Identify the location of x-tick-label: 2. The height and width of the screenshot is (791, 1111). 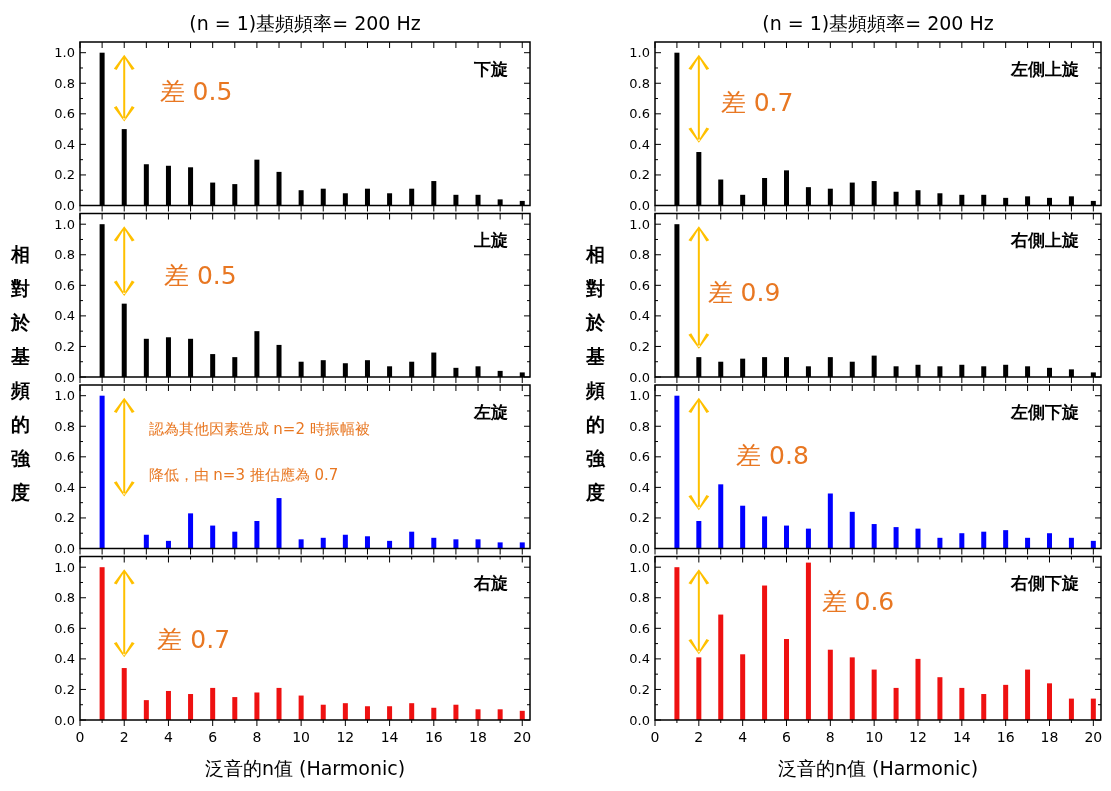
(124, 737).